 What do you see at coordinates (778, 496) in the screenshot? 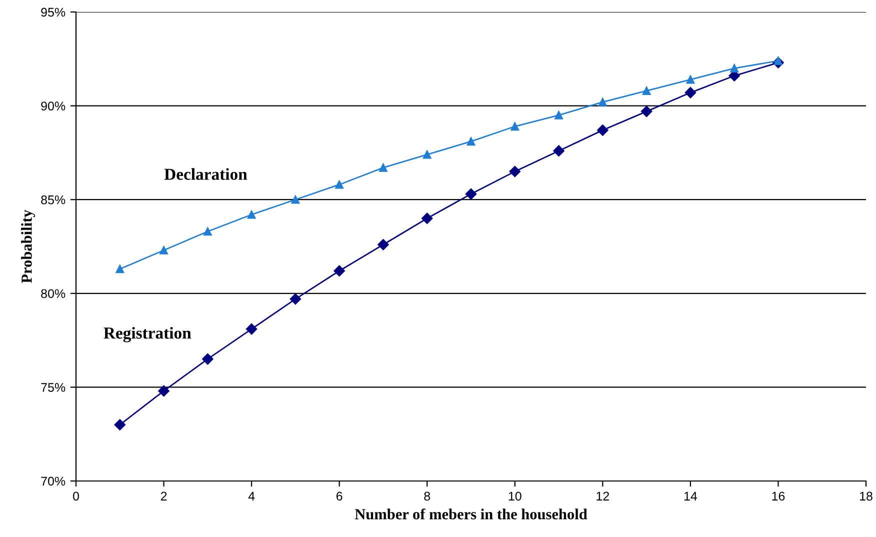
I see `x-tick-label: 16` at bounding box center [778, 496].